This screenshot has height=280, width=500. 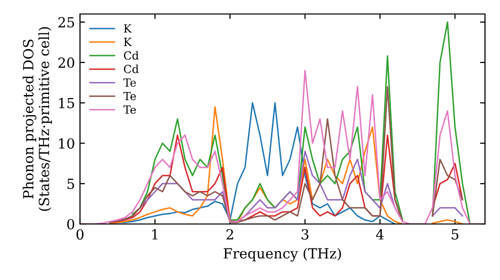 What do you see at coordinates (70, 184) in the screenshot?
I see `y-tick-label: 5` at bounding box center [70, 184].